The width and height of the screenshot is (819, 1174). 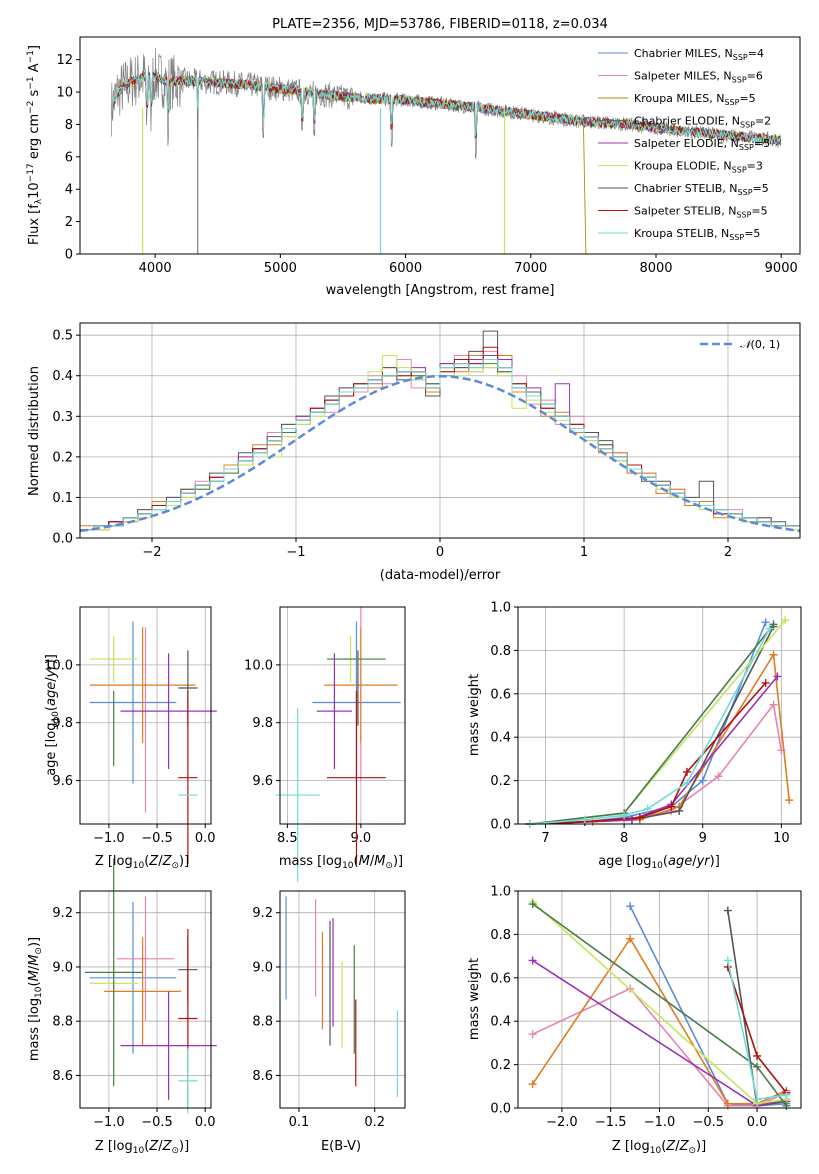 What do you see at coordinates (702, 144) in the screenshot?
I see `spectrum-legend-label: Salpeter ELODIE, NSSP=5` at bounding box center [702, 144].